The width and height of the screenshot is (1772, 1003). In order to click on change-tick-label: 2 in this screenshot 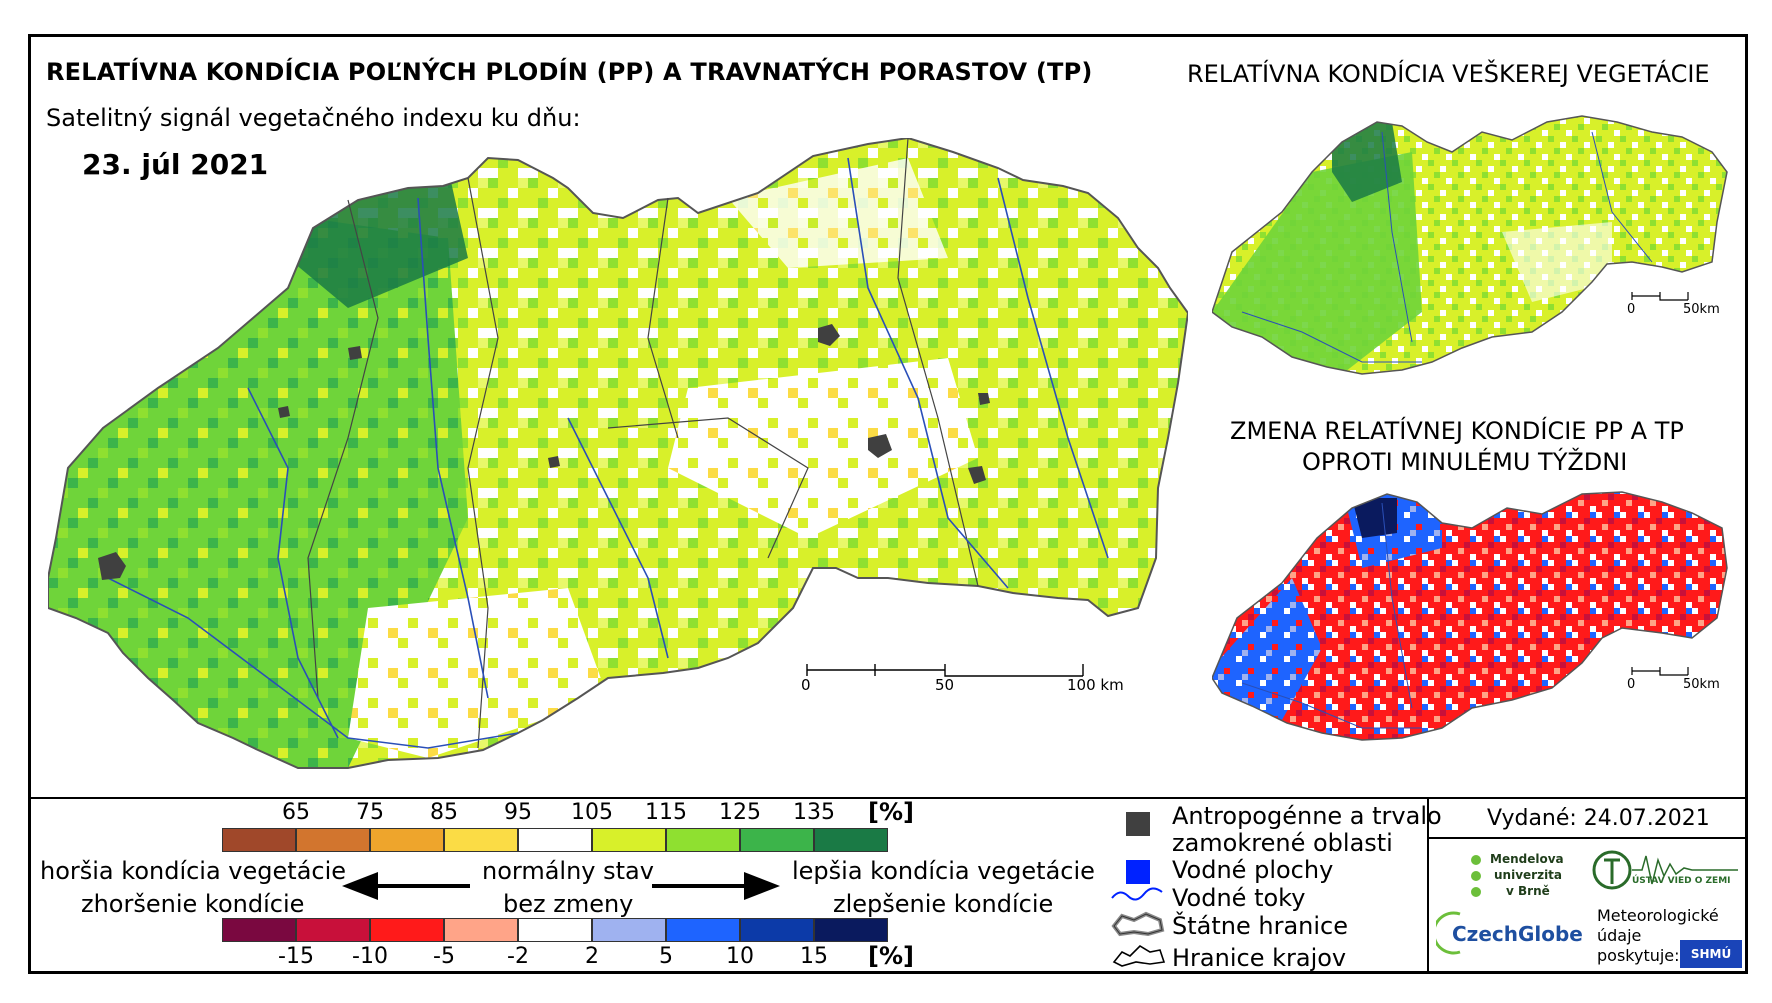, I will do `click(592, 956)`.